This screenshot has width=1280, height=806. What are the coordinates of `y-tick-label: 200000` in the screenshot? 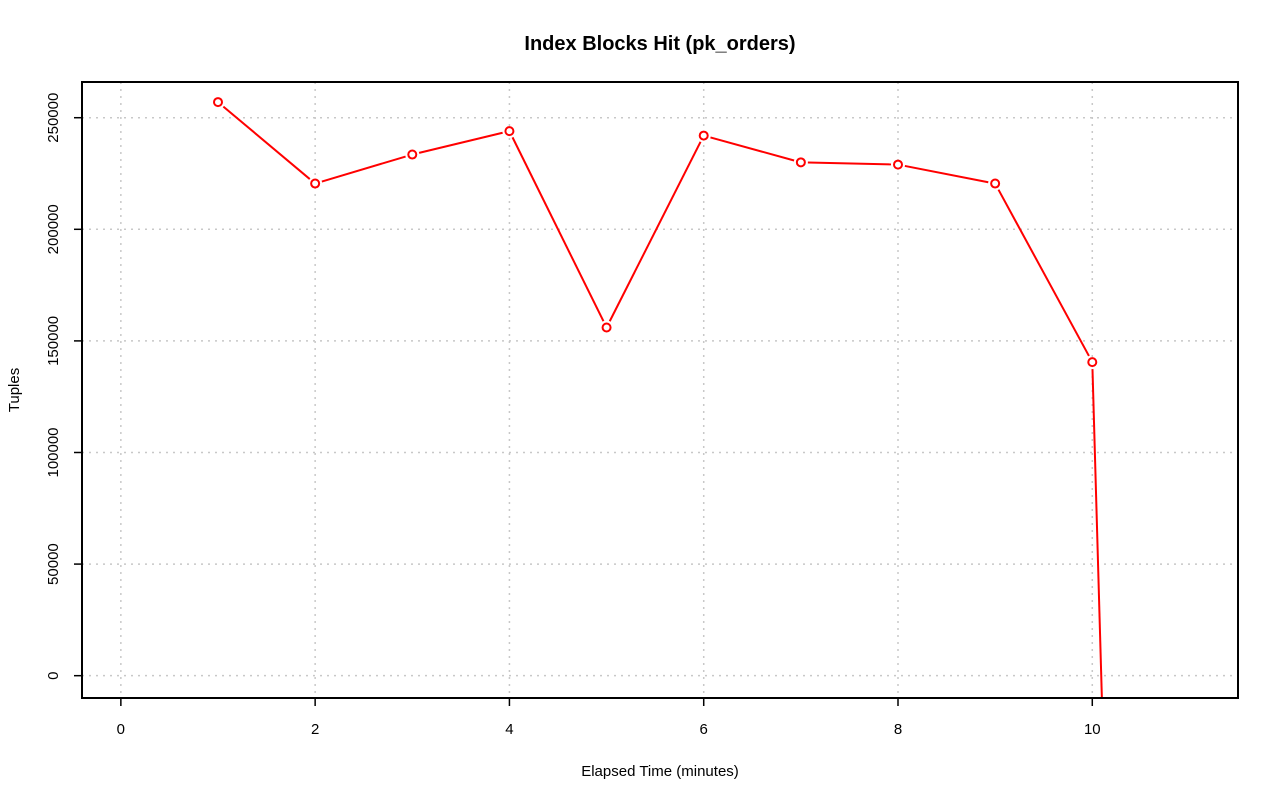 It's located at (53, 229).